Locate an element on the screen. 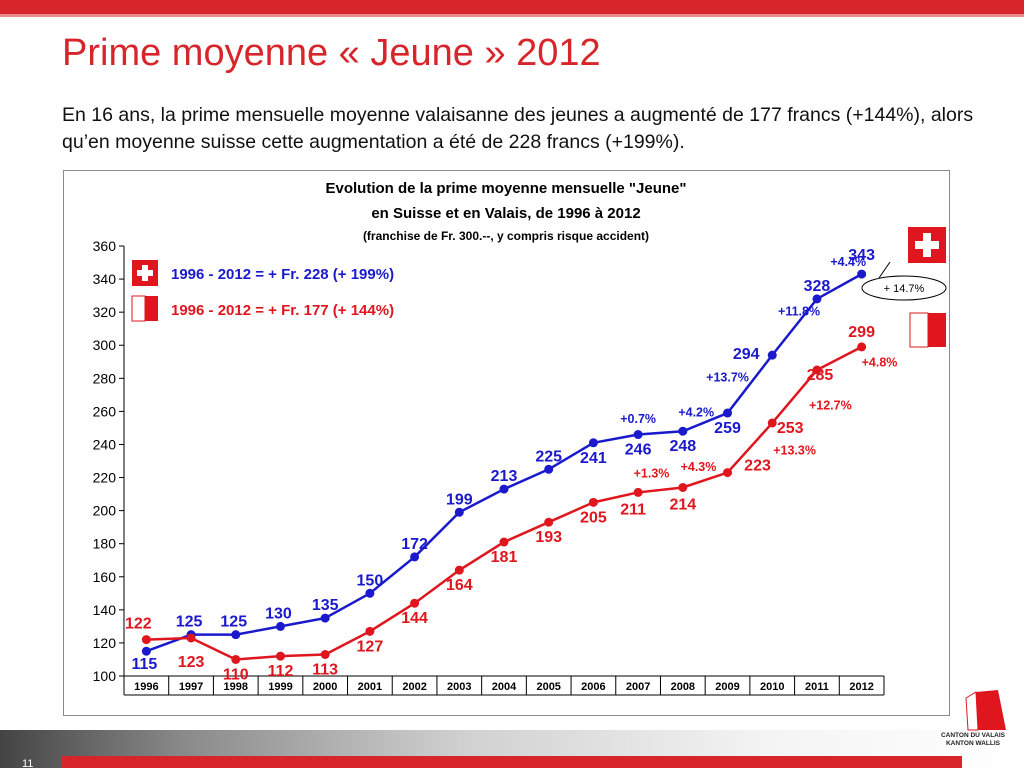 This screenshot has height=770, width=1024. flag-suisse-right is located at coordinates (927, 245).